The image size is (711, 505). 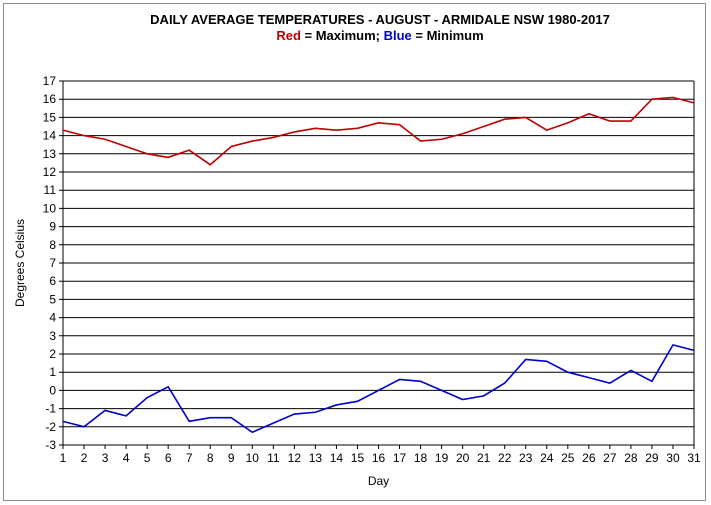 What do you see at coordinates (505, 458) in the screenshot?
I see `x-tick-label: 22` at bounding box center [505, 458].